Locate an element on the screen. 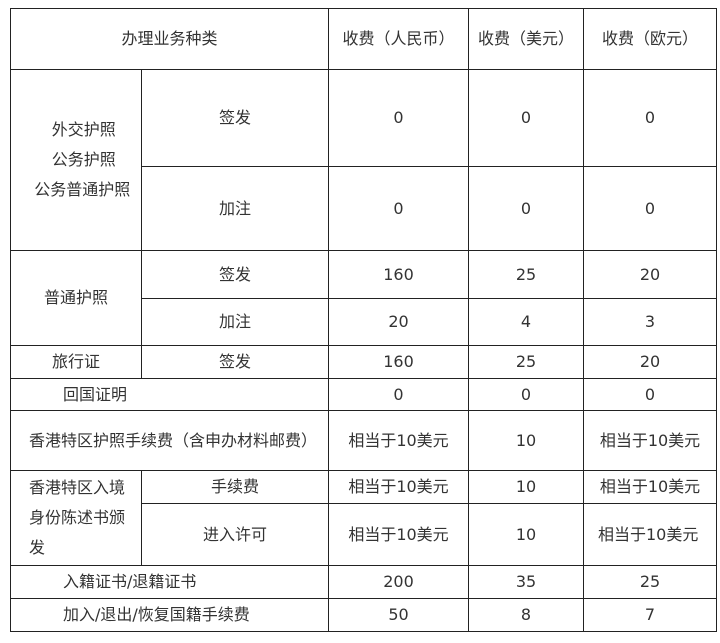 Image resolution: width=720 pixels, height=643 pixels. header-rmb: 收费（人民币） is located at coordinates (398, 39).